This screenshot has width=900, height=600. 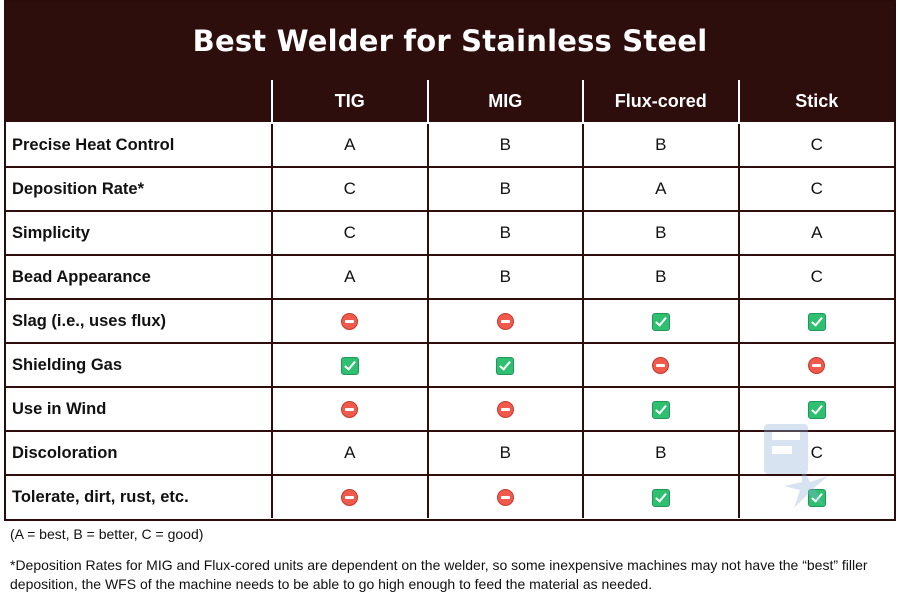 I want to click on column-header-stick: Stick, so click(x=815, y=102).